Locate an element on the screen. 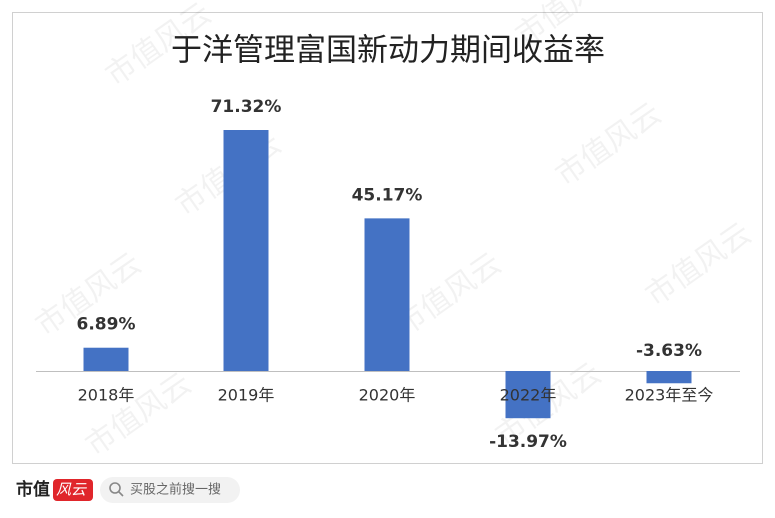 The height and width of the screenshot is (518, 775). value-label: 71.32% is located at coordinates (246, 107).